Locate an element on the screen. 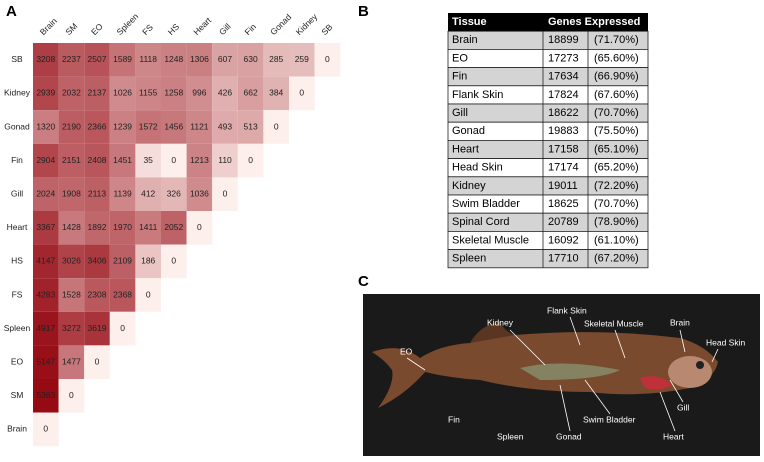 The image size is (764, 462). row-label: Gonad is located at coordinates (17, 126).